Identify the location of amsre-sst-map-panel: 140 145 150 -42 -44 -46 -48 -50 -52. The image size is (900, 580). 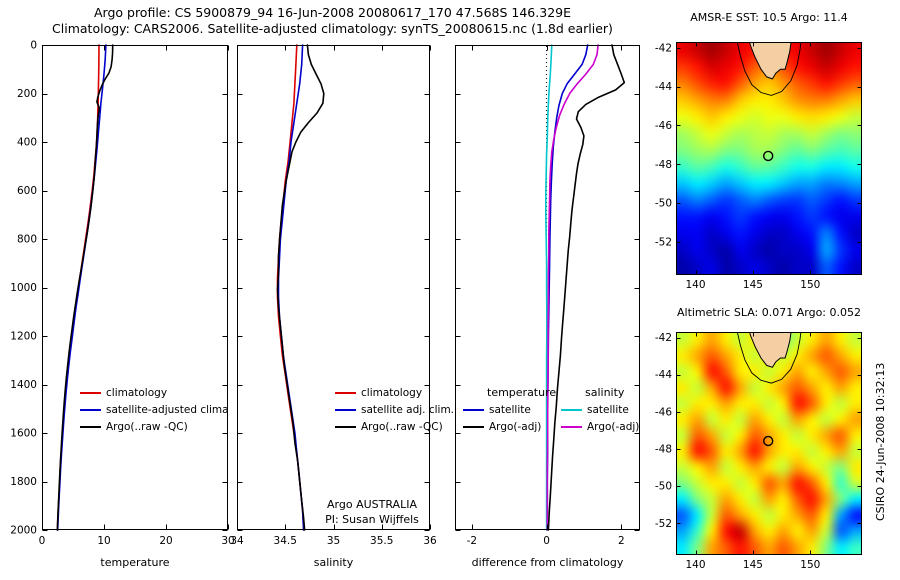
(758, 166).